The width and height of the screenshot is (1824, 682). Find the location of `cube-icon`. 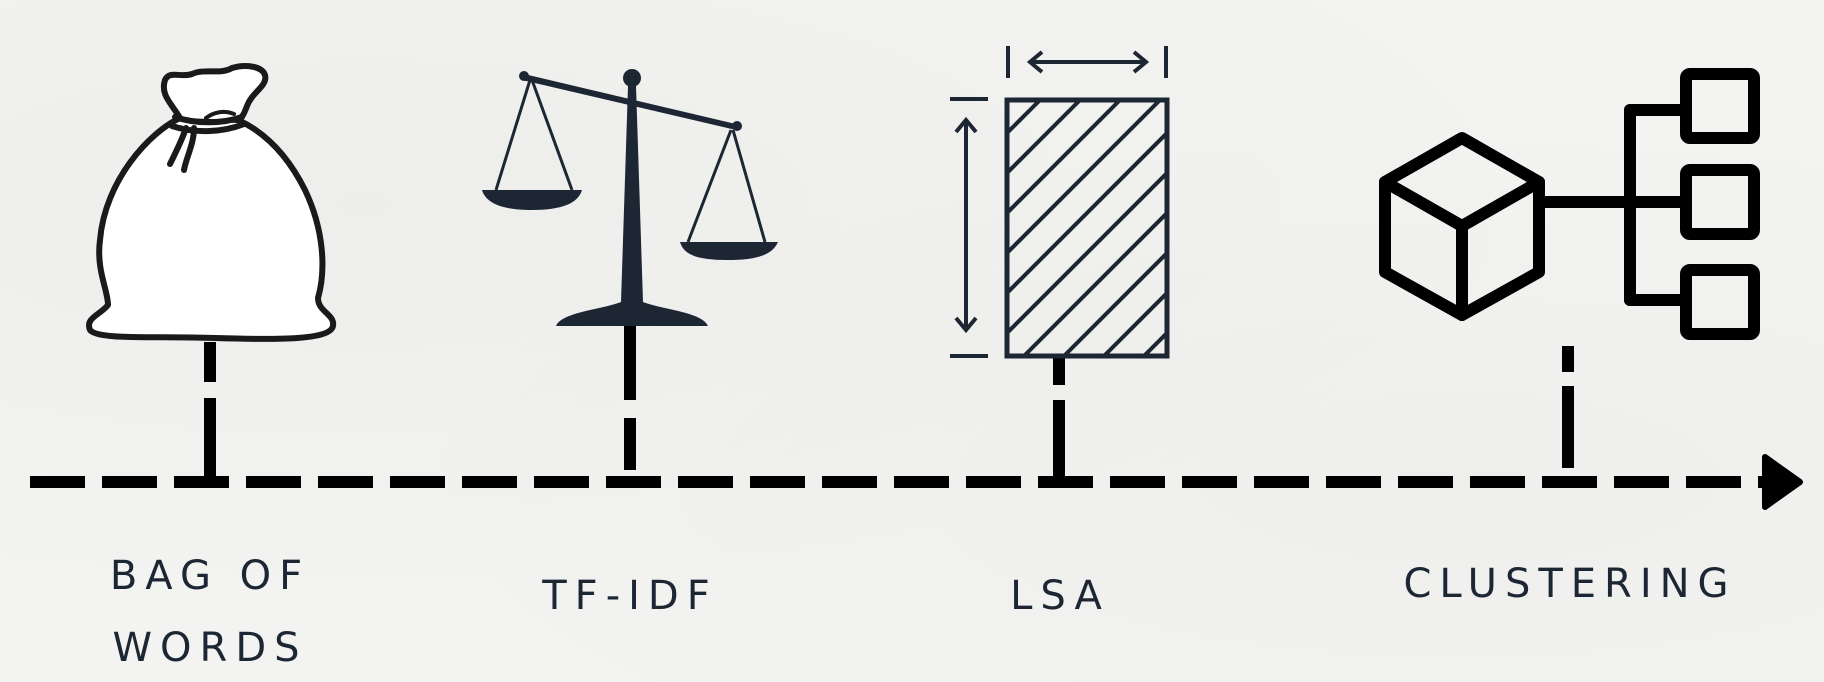

cube-icon is located at coordinates (1462, 226).